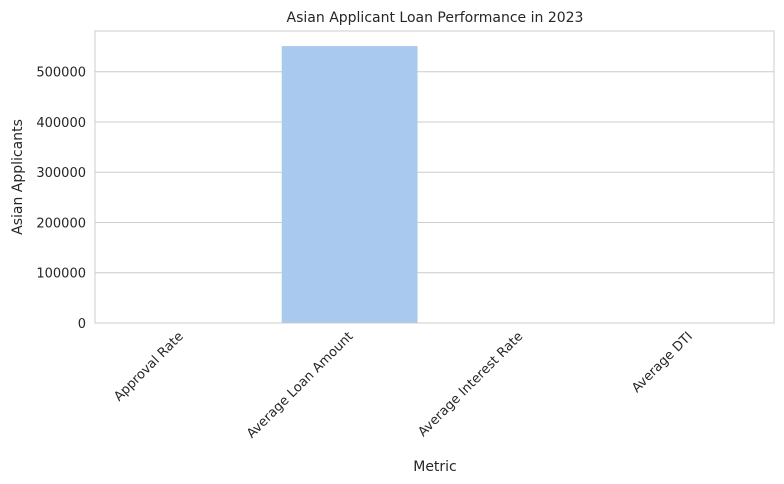  Describe the element at coordinates (61, 223) in the screenshot. I see `y-tick-label: 200000` at that location.